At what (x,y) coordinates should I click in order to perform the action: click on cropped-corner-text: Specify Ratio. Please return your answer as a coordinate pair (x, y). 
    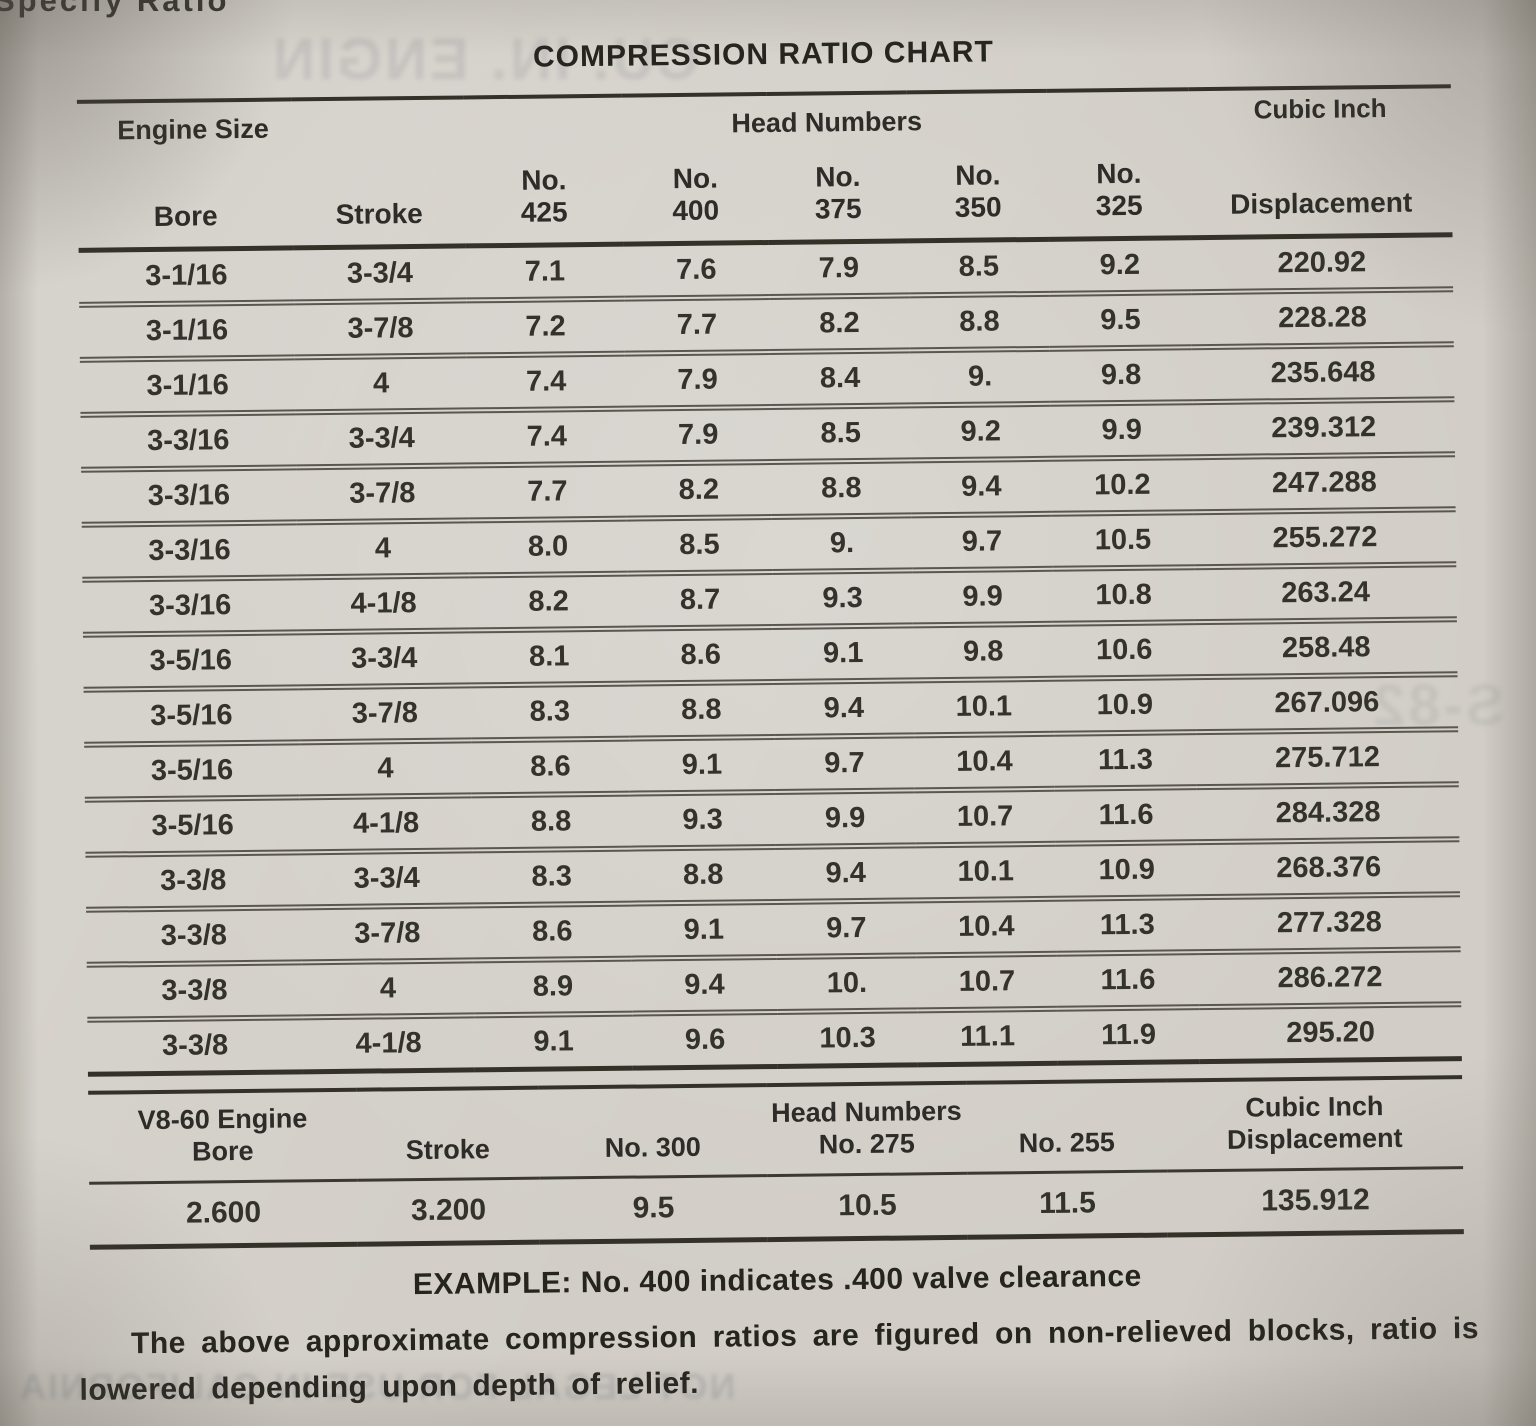
    Looking at the image, I should click on (115, 9).